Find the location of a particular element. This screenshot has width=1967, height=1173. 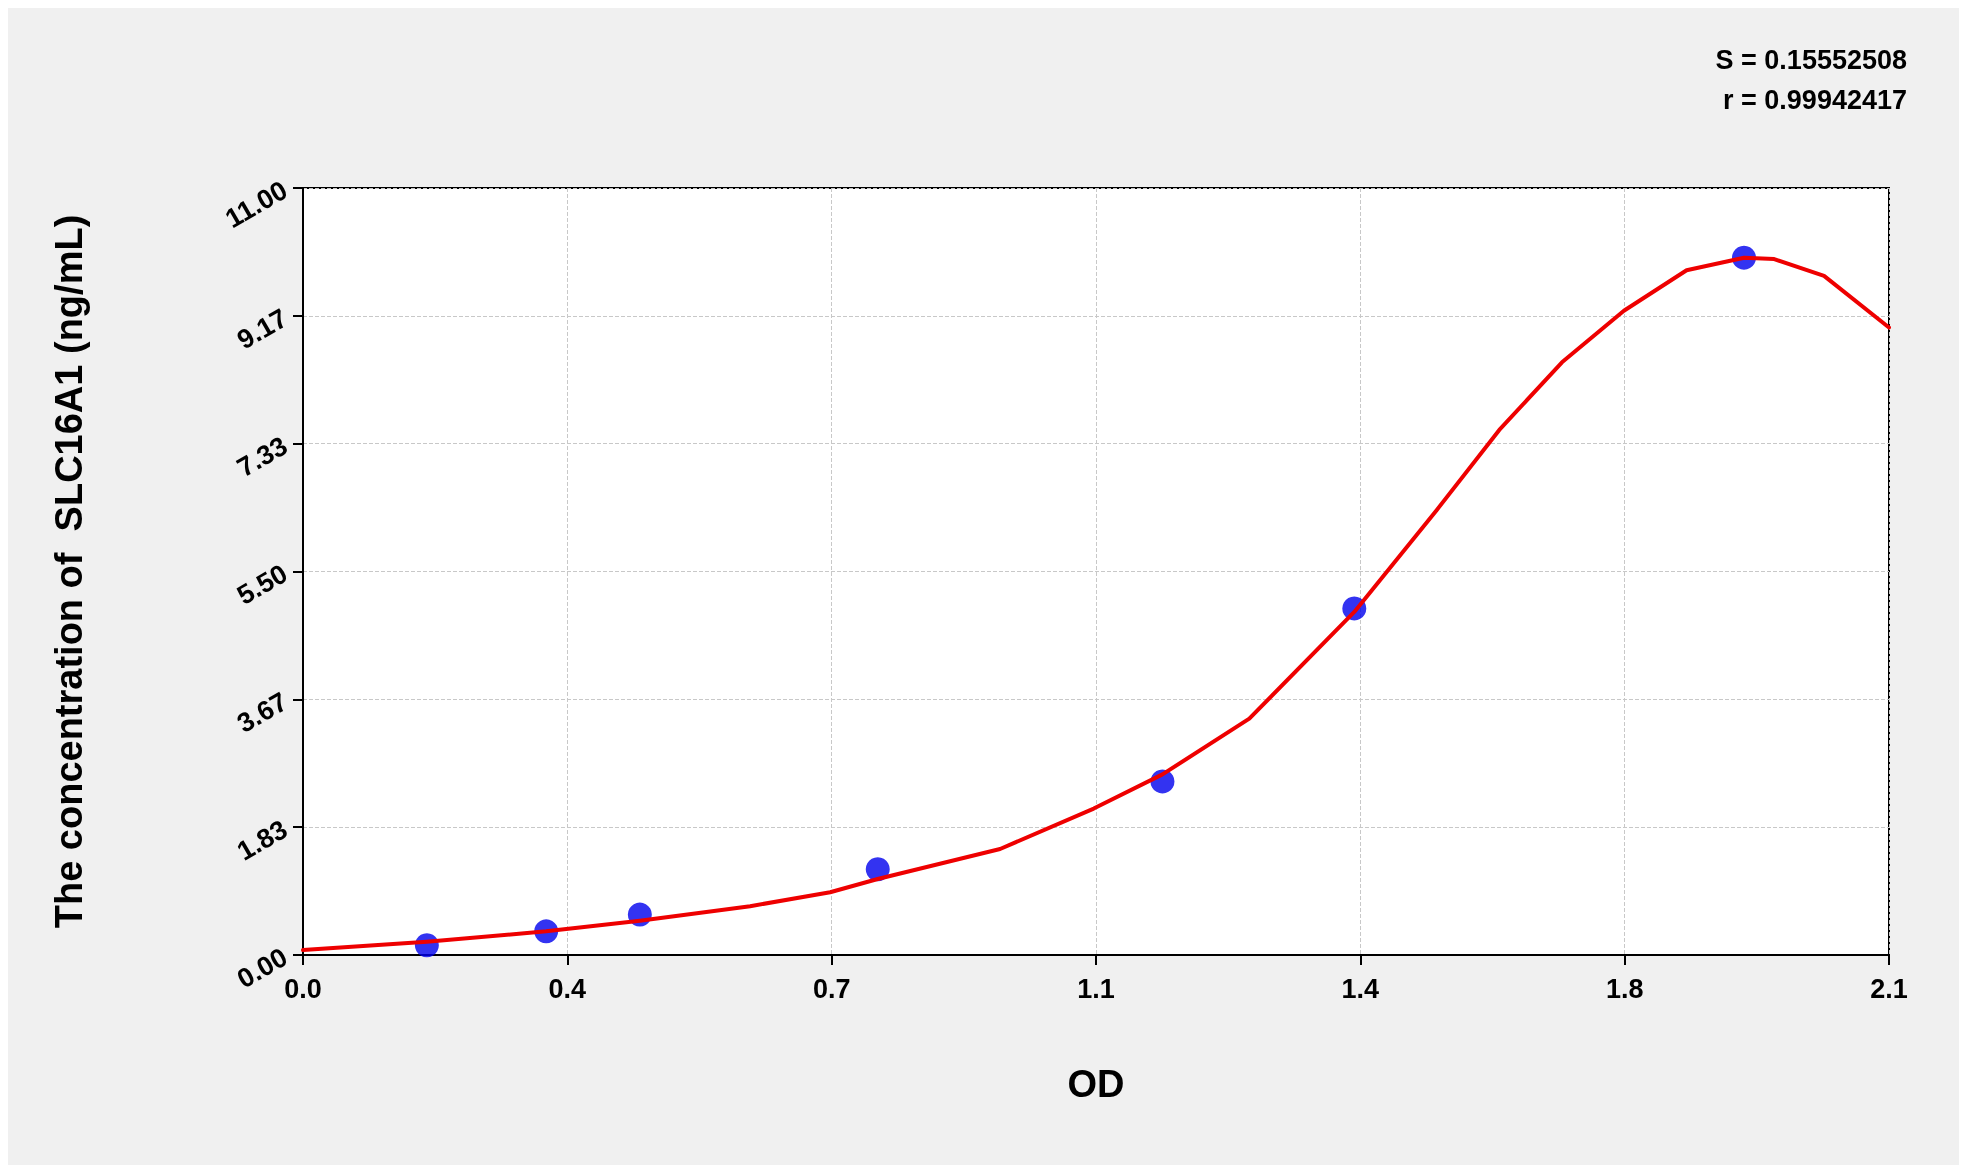

x-tick-label: 2.1 is located at coordinates (1889, 988).